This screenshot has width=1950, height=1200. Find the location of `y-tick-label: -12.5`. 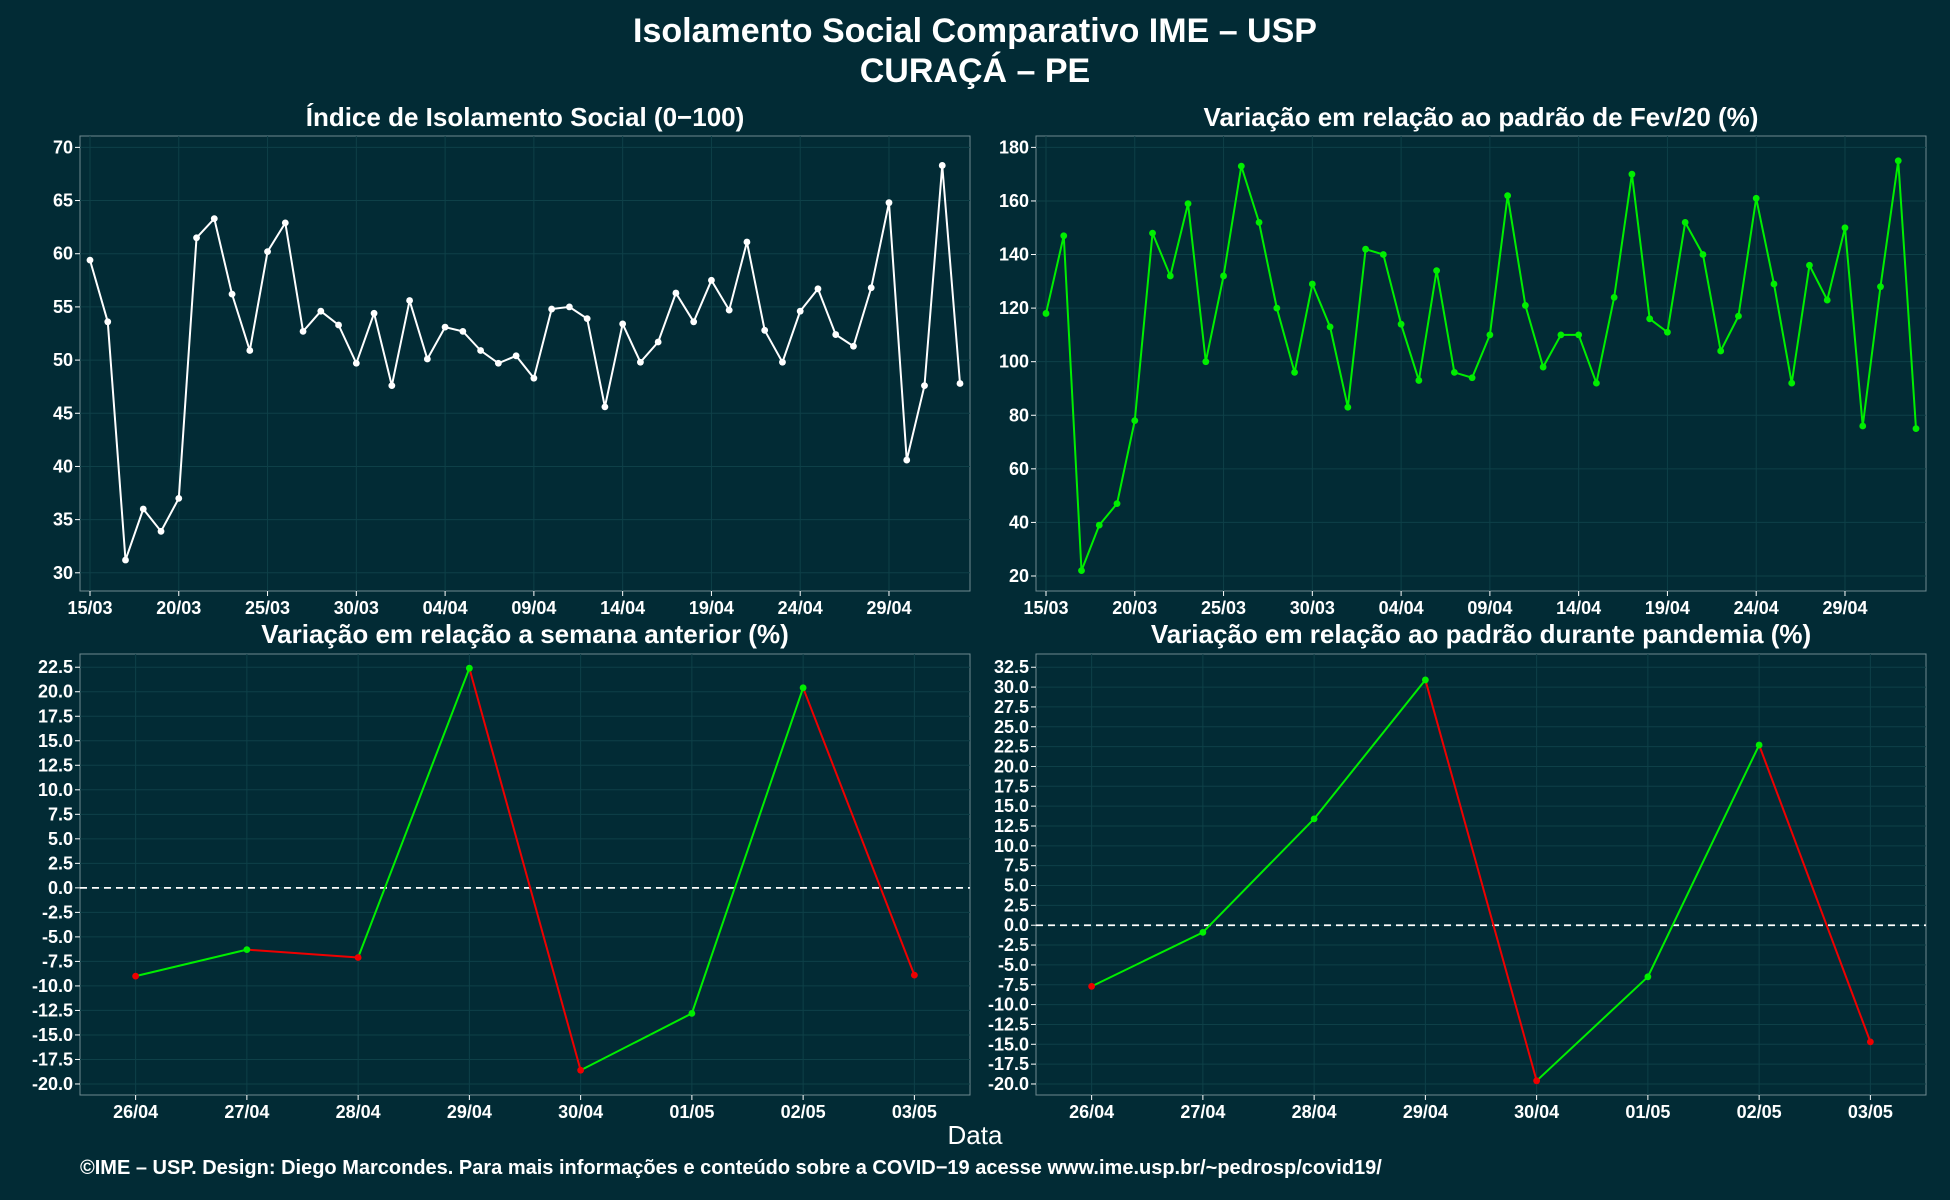

y-tick-label: -12.5 is located at coordinates (52, 1010).